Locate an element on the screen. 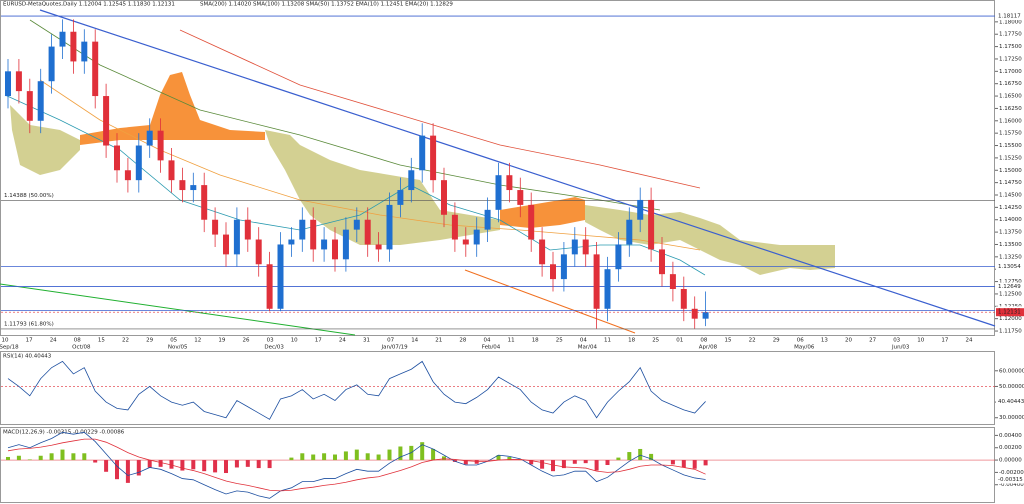  y-tick-label: 1.13250 is located at coordinates (1010, 257).